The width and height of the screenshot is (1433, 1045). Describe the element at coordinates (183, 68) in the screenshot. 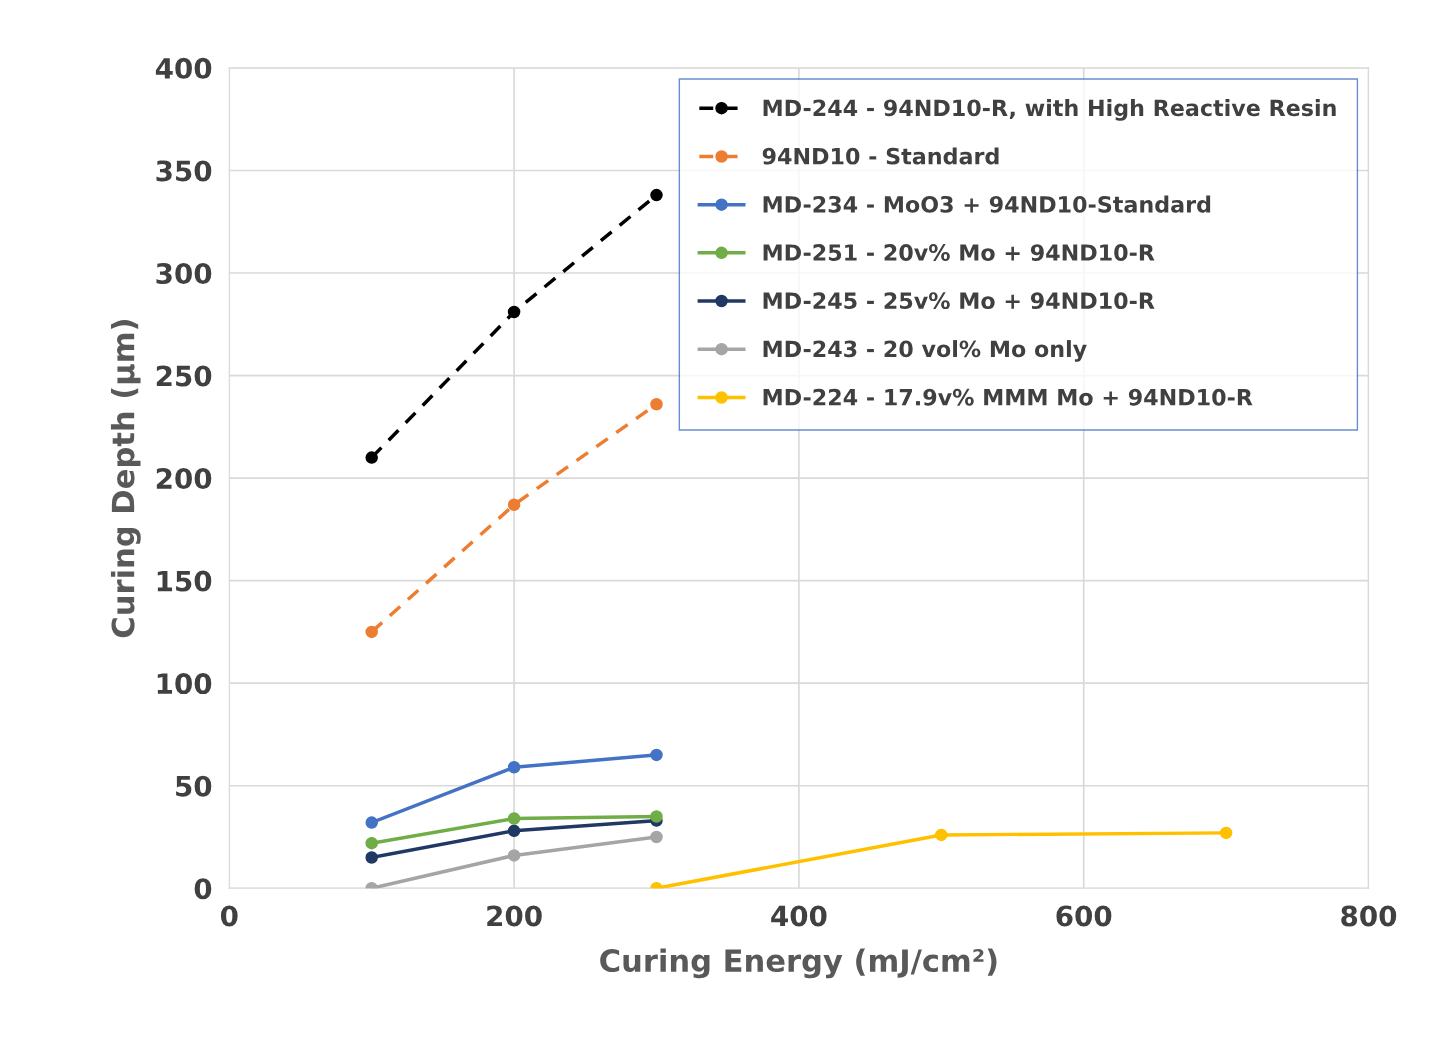

I see `y-tick-label: 400` at that location.